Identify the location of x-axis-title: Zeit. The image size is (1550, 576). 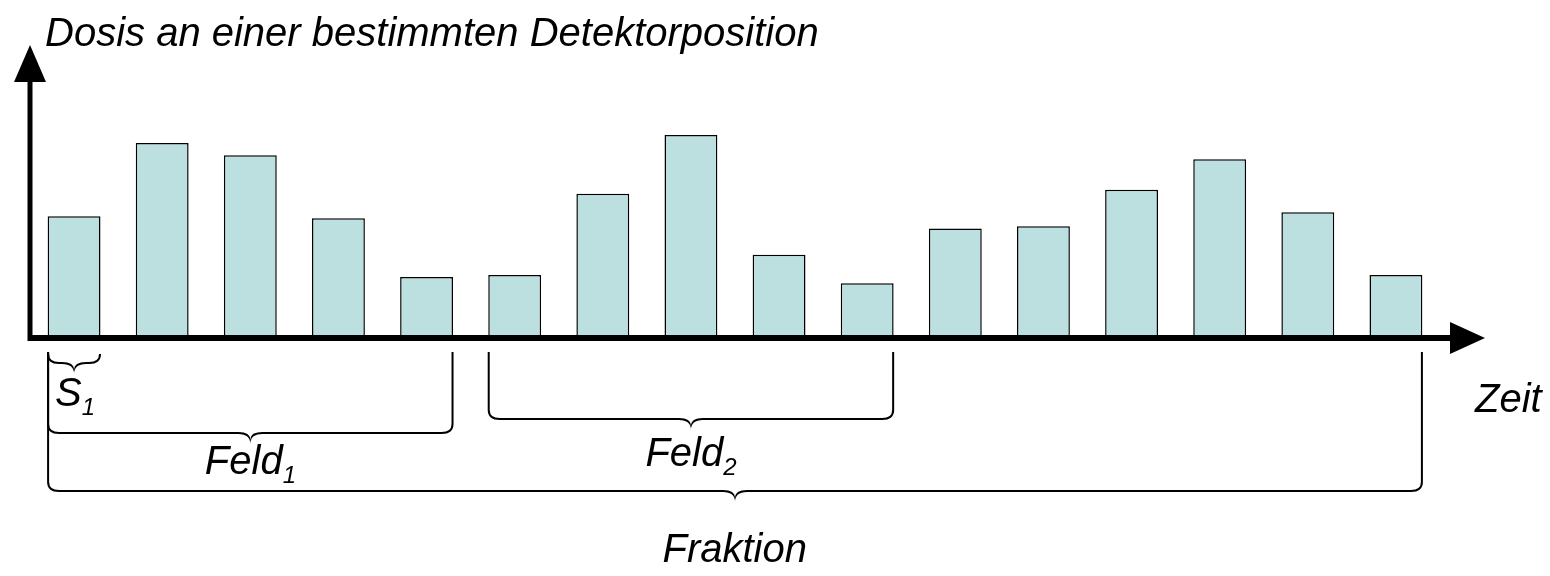
(1508, 398).